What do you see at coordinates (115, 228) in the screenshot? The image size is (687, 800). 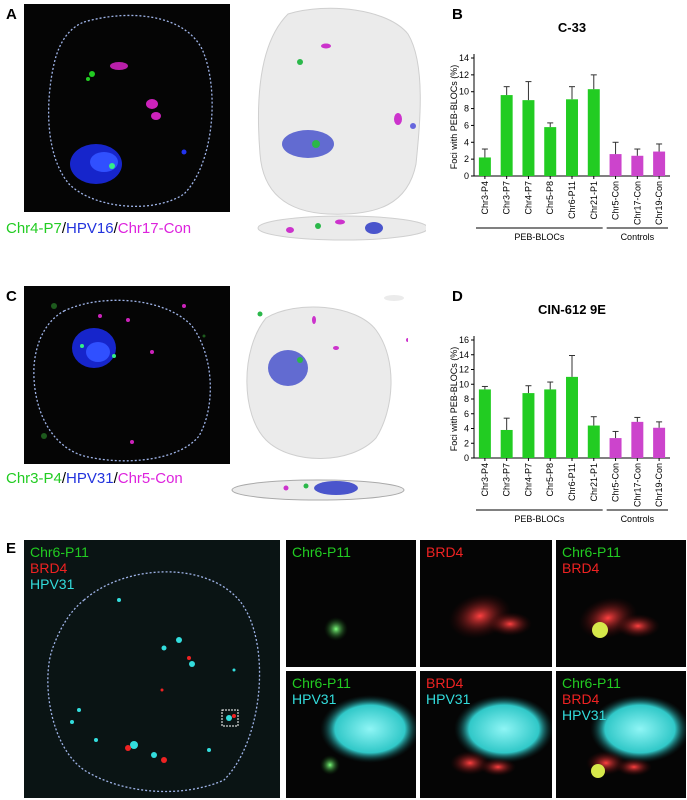 I see `caption-a-sep-2: /` at bounding box center [115, 228].